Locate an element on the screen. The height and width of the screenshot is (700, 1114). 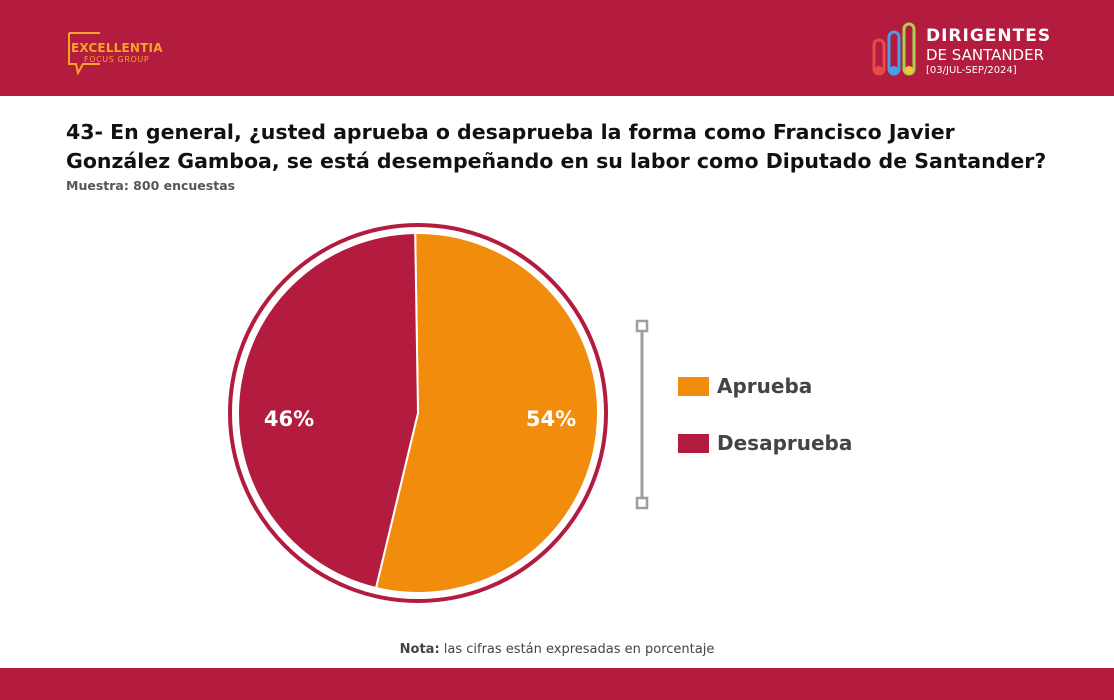
sample-size: Muestra: 800 encuestas is located at coordinates (151, 185).